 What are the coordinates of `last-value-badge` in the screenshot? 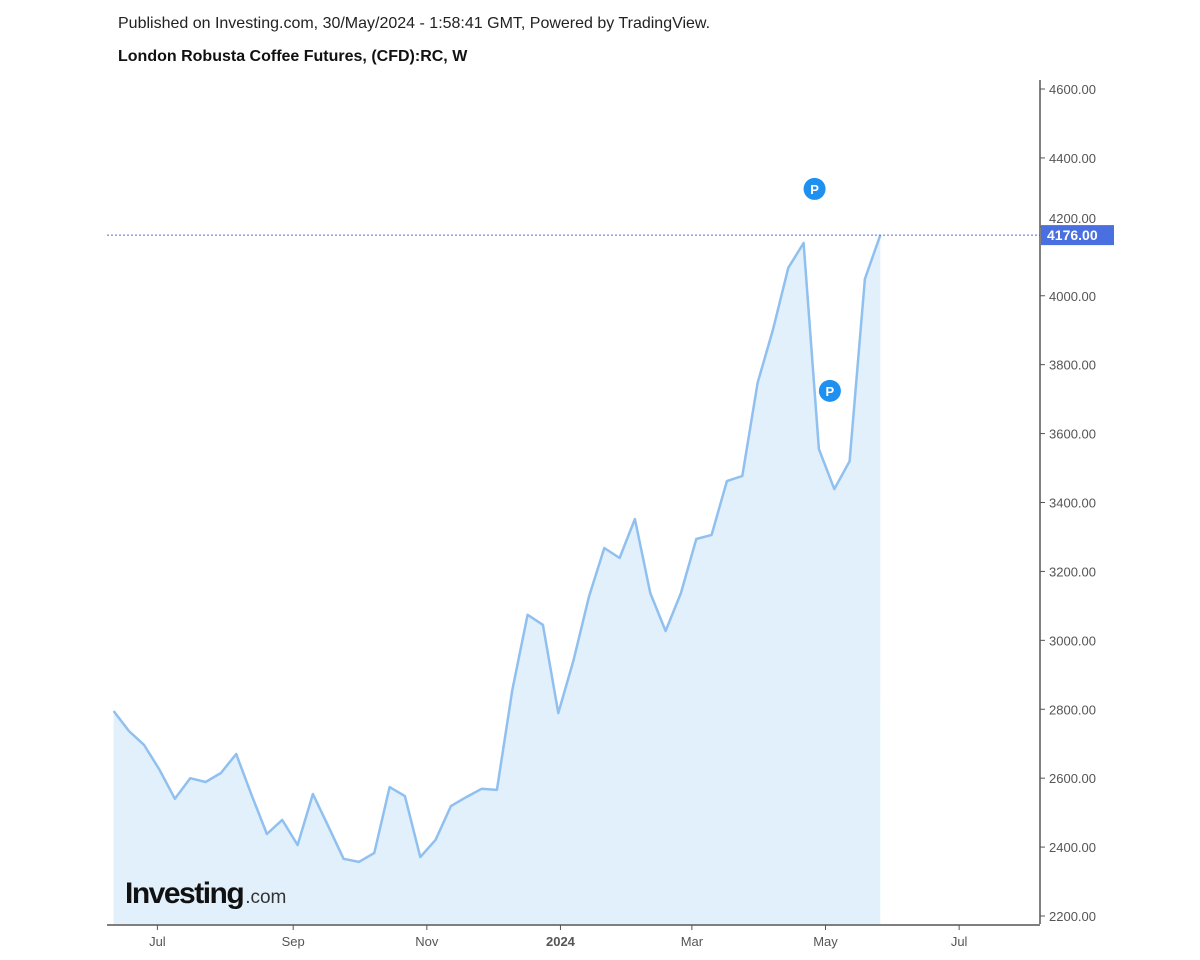 It's located at (1077, 235).